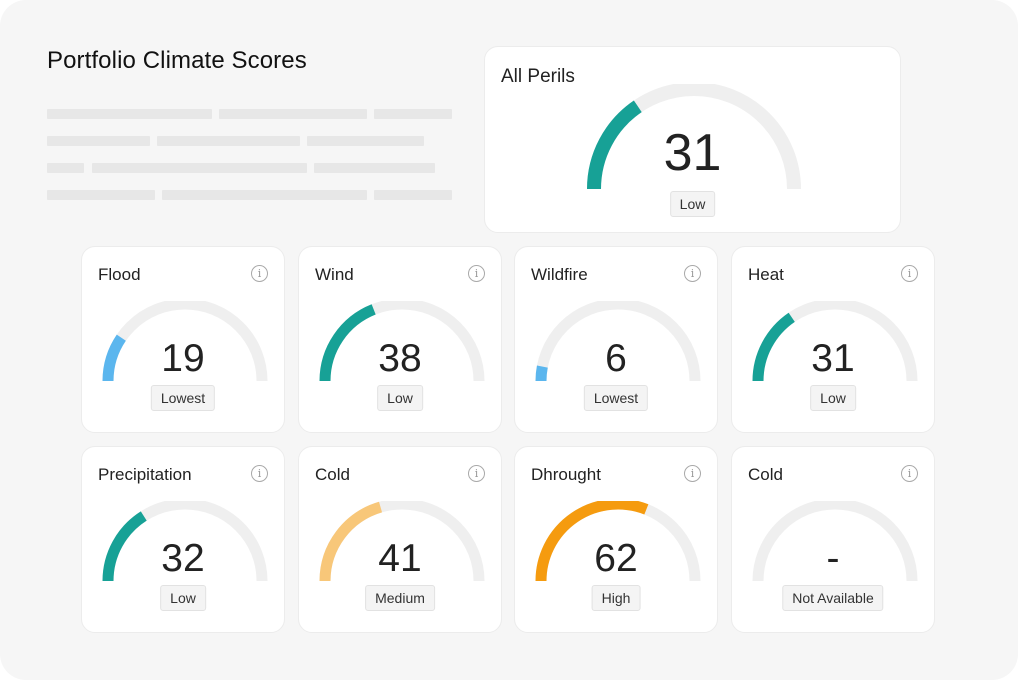 Image resolution: width=1018 pixels, height=680 pixels. I want to click on peril-score: 32, so click(183, 558).